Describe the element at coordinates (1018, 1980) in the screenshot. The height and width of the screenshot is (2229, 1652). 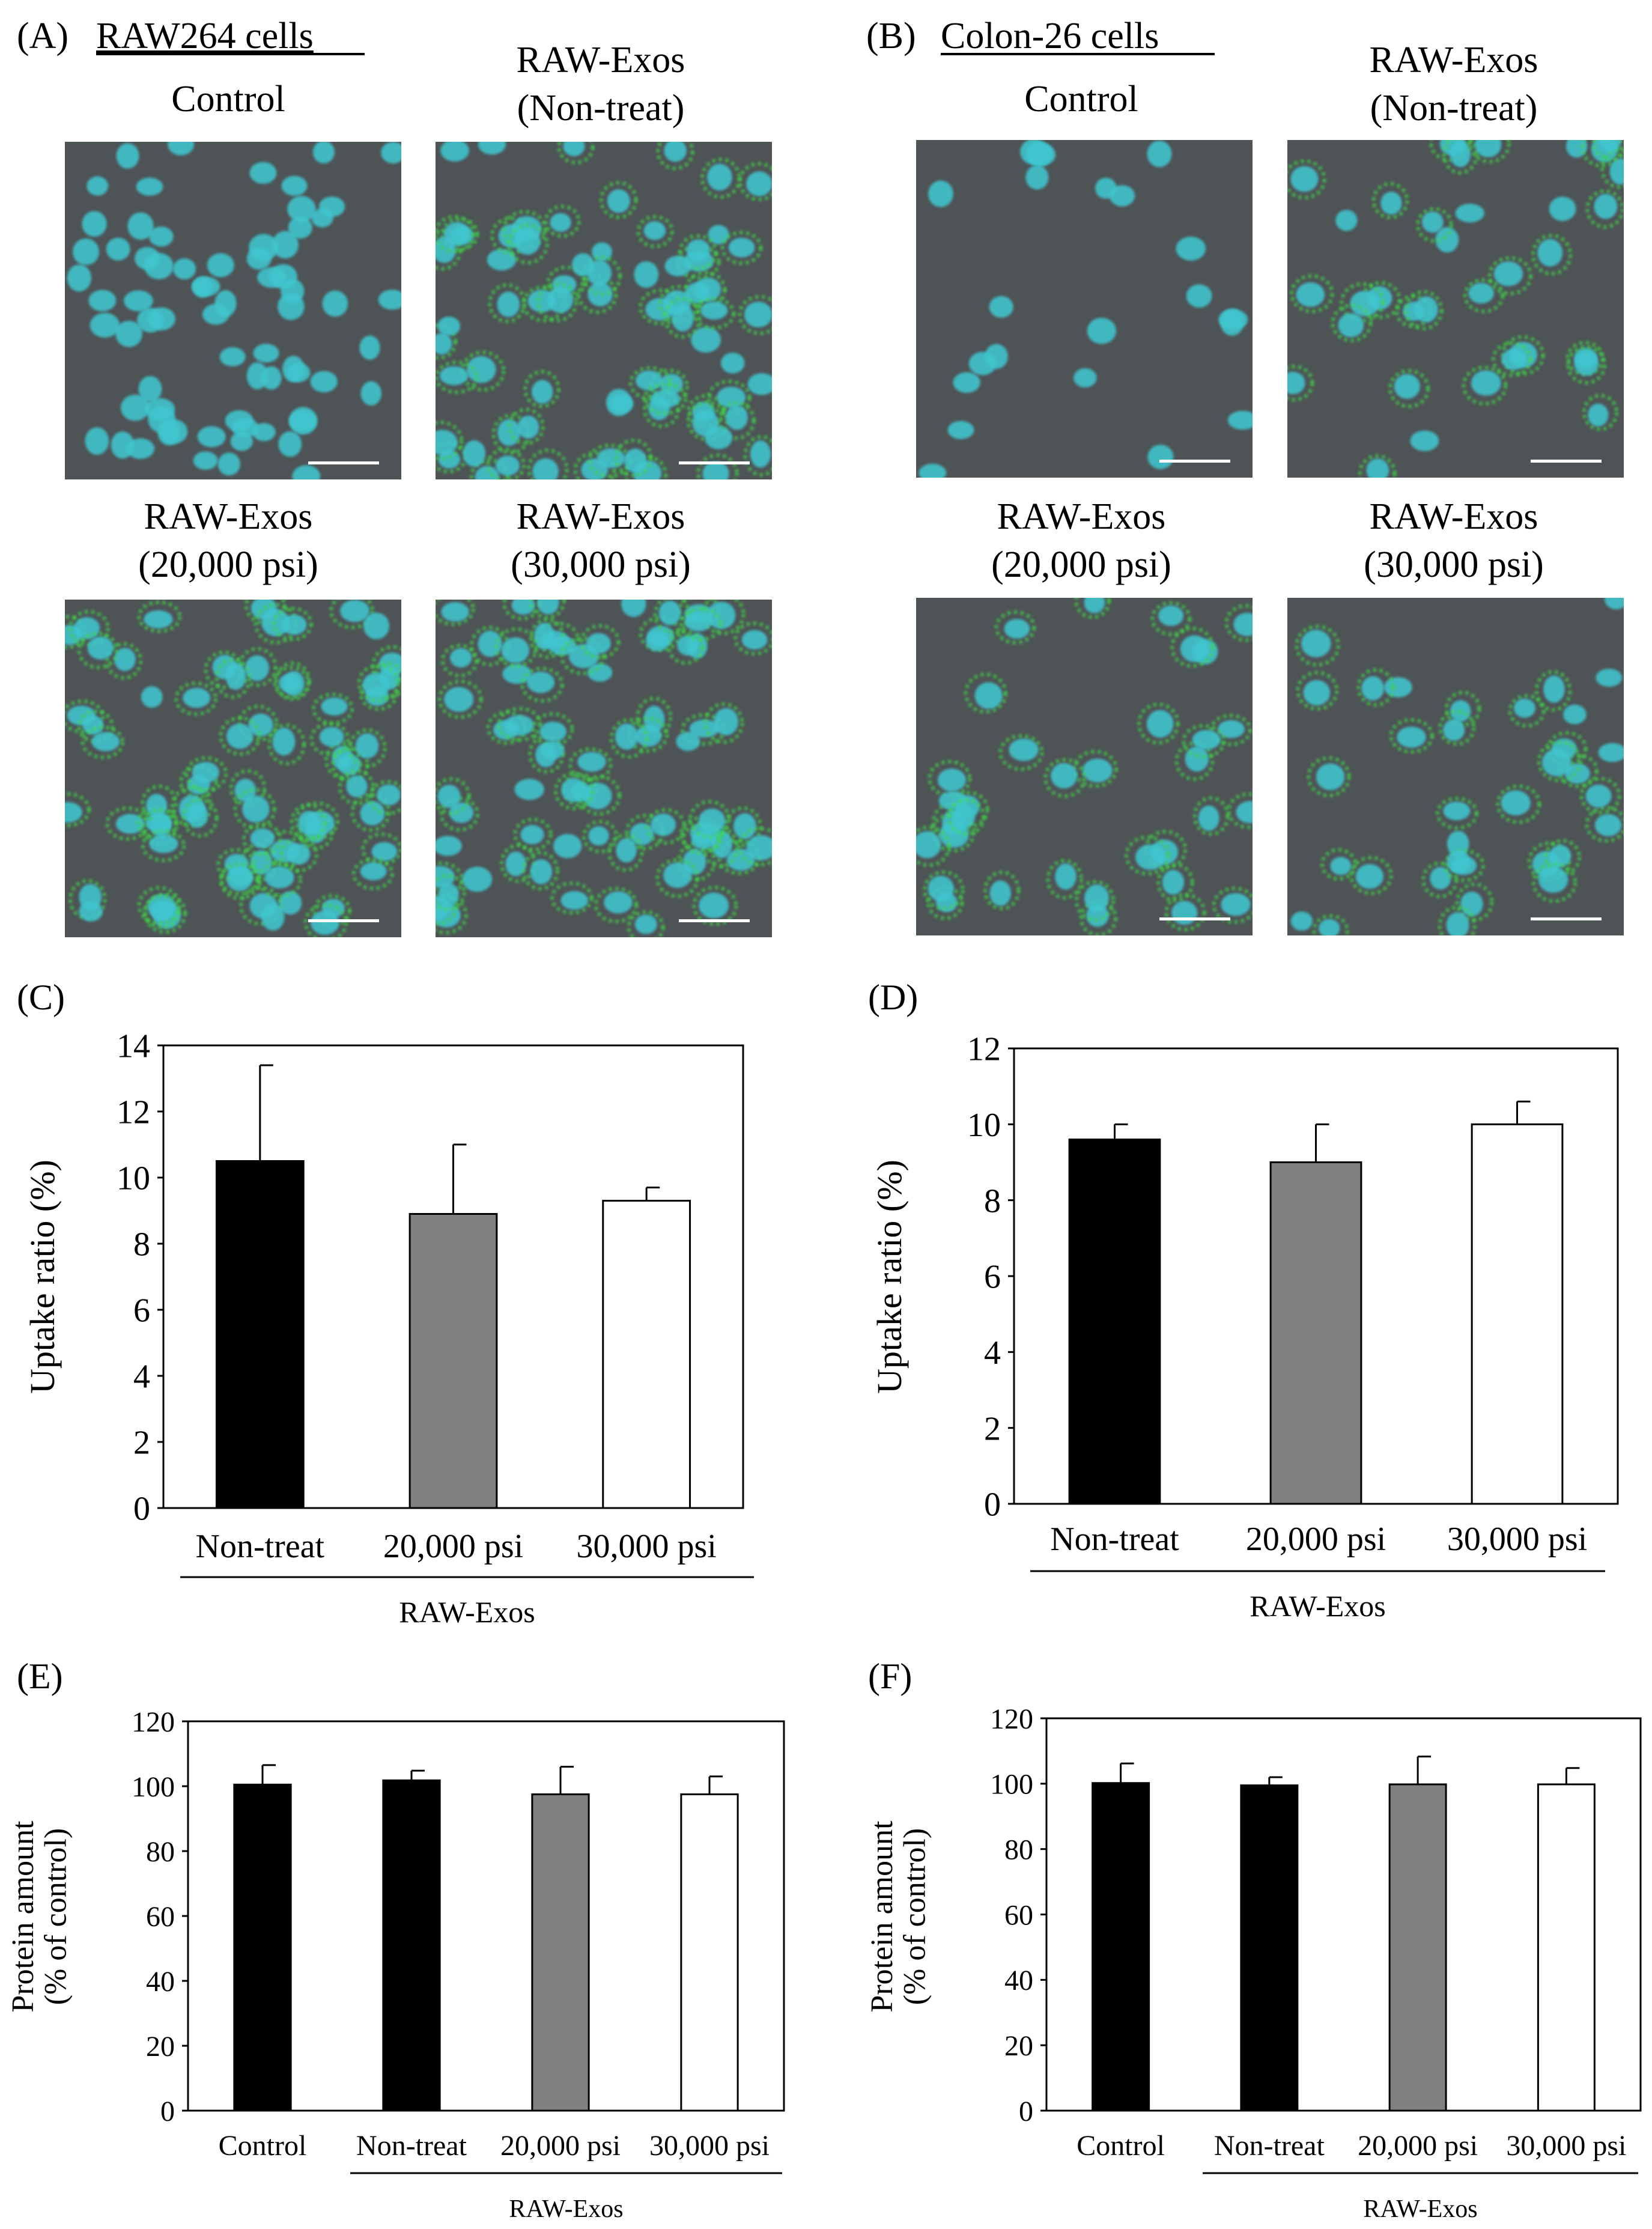
I see `y-tick-label: 40` at that location.